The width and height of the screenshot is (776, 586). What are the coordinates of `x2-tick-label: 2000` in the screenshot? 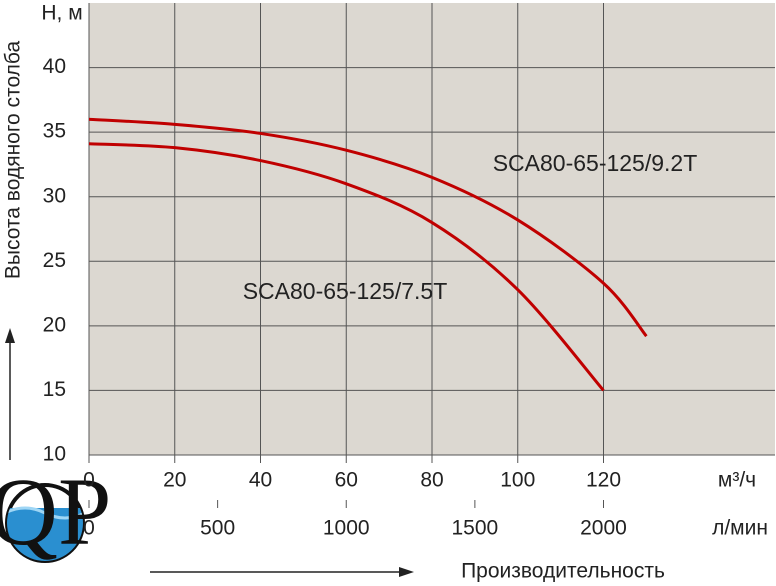 It's located at (603, 528).